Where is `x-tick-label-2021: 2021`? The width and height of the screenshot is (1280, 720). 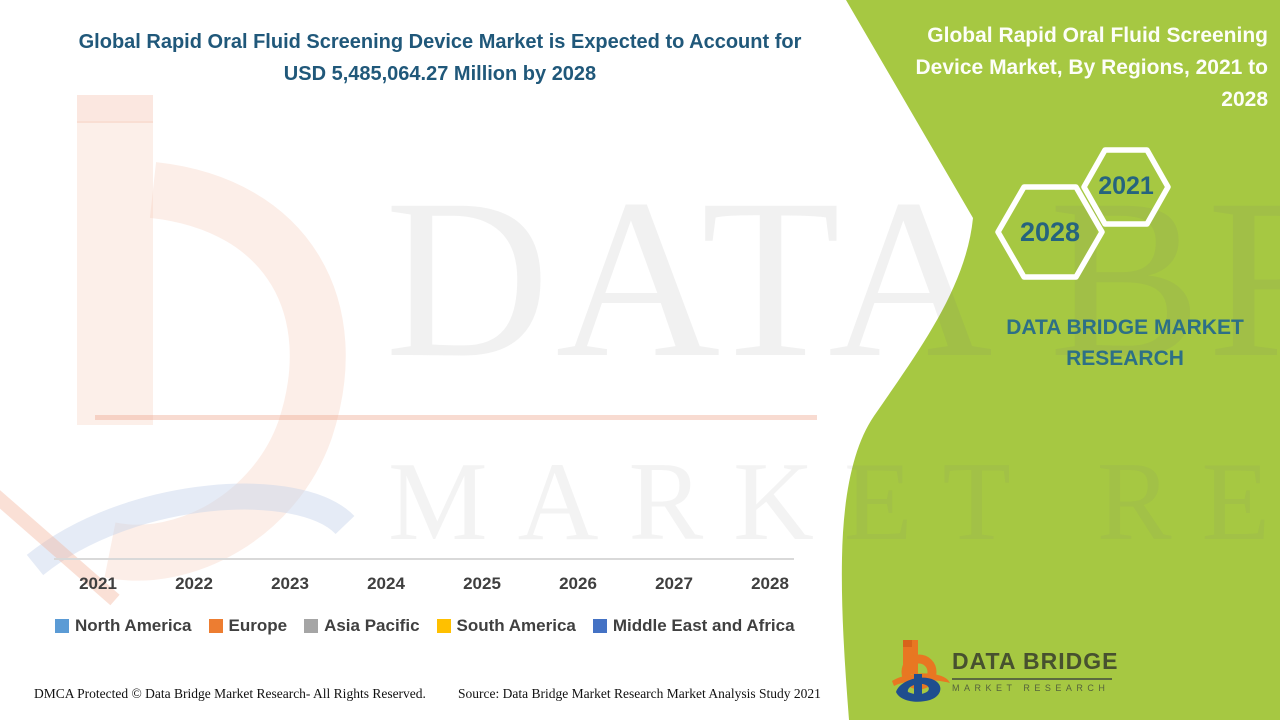 x-tick-label-2021: 2021 is located at coordinates (98, 583).